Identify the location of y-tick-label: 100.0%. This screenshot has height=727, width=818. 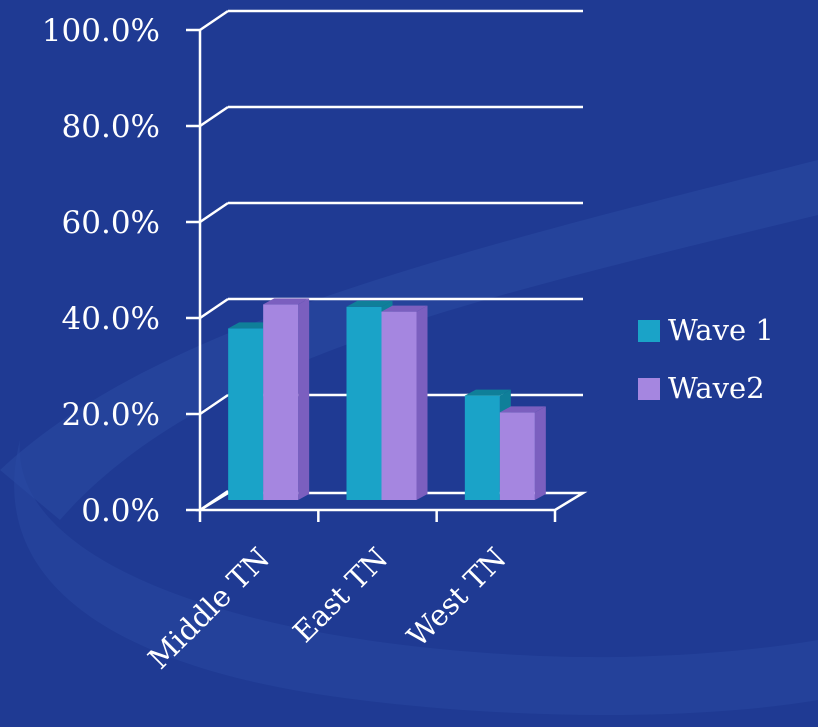
(101, 31).